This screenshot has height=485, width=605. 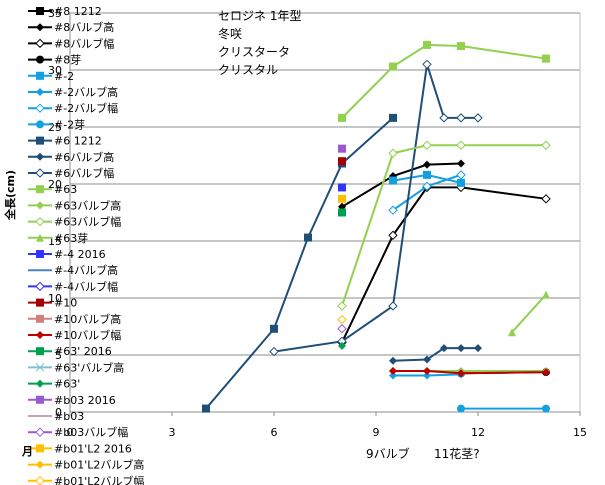 I want to click on series-#63芽, so click(x=529, y=313).